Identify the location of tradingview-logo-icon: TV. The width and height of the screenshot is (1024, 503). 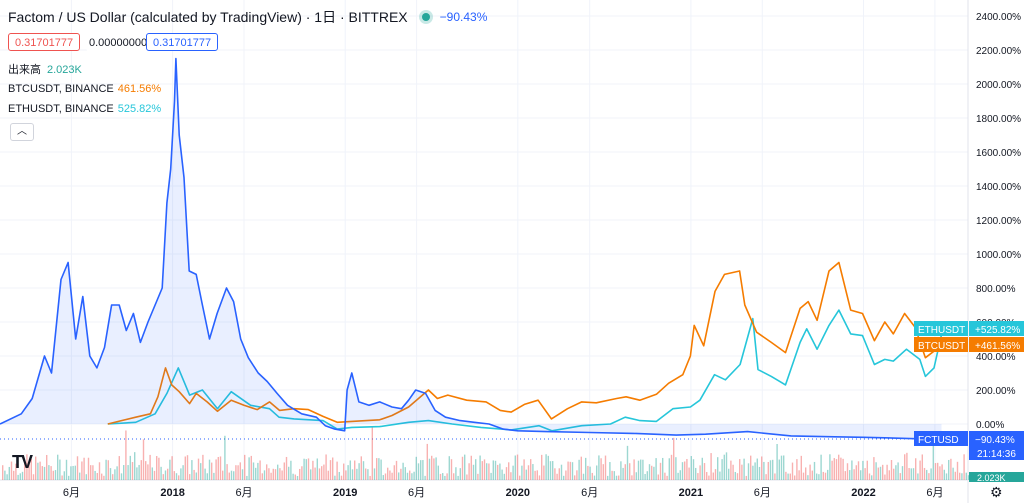
(22, 462).